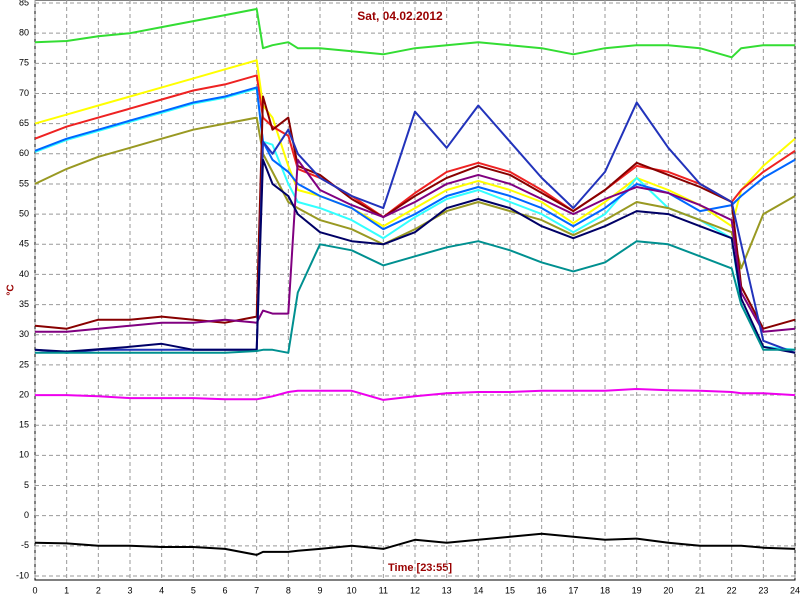 The height and width of the screenshot is (600, 800). What do you see at coordinates (573, 590) in the screenshot?
I see `x-tick-label: 17` at bounding box center [573, 590].